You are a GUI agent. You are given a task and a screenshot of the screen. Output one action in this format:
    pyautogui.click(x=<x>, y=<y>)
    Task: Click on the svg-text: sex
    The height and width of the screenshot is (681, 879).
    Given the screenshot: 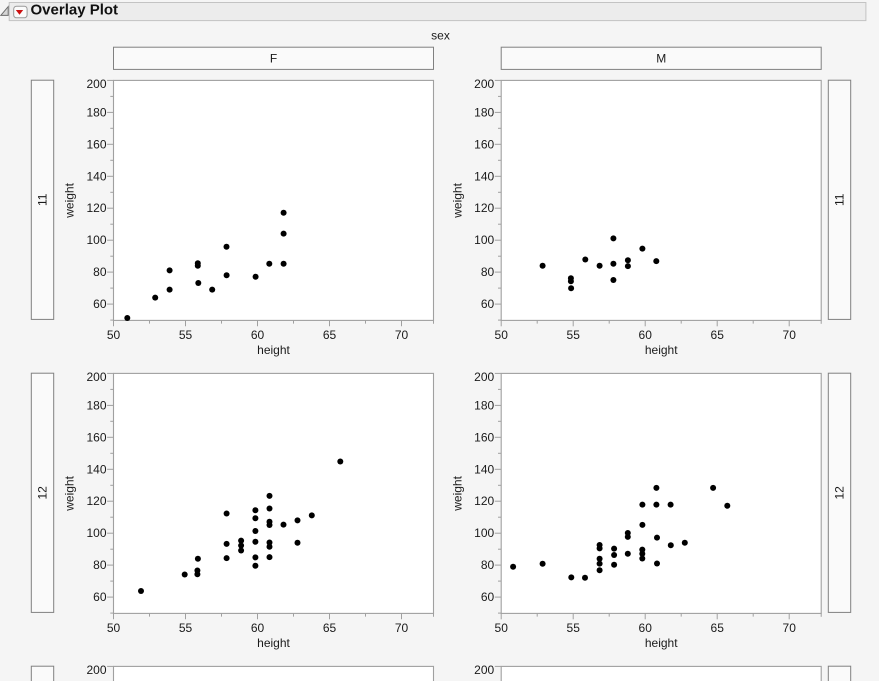 What is the action you would take?
    pyautogui.click(x=440, y=36)
    